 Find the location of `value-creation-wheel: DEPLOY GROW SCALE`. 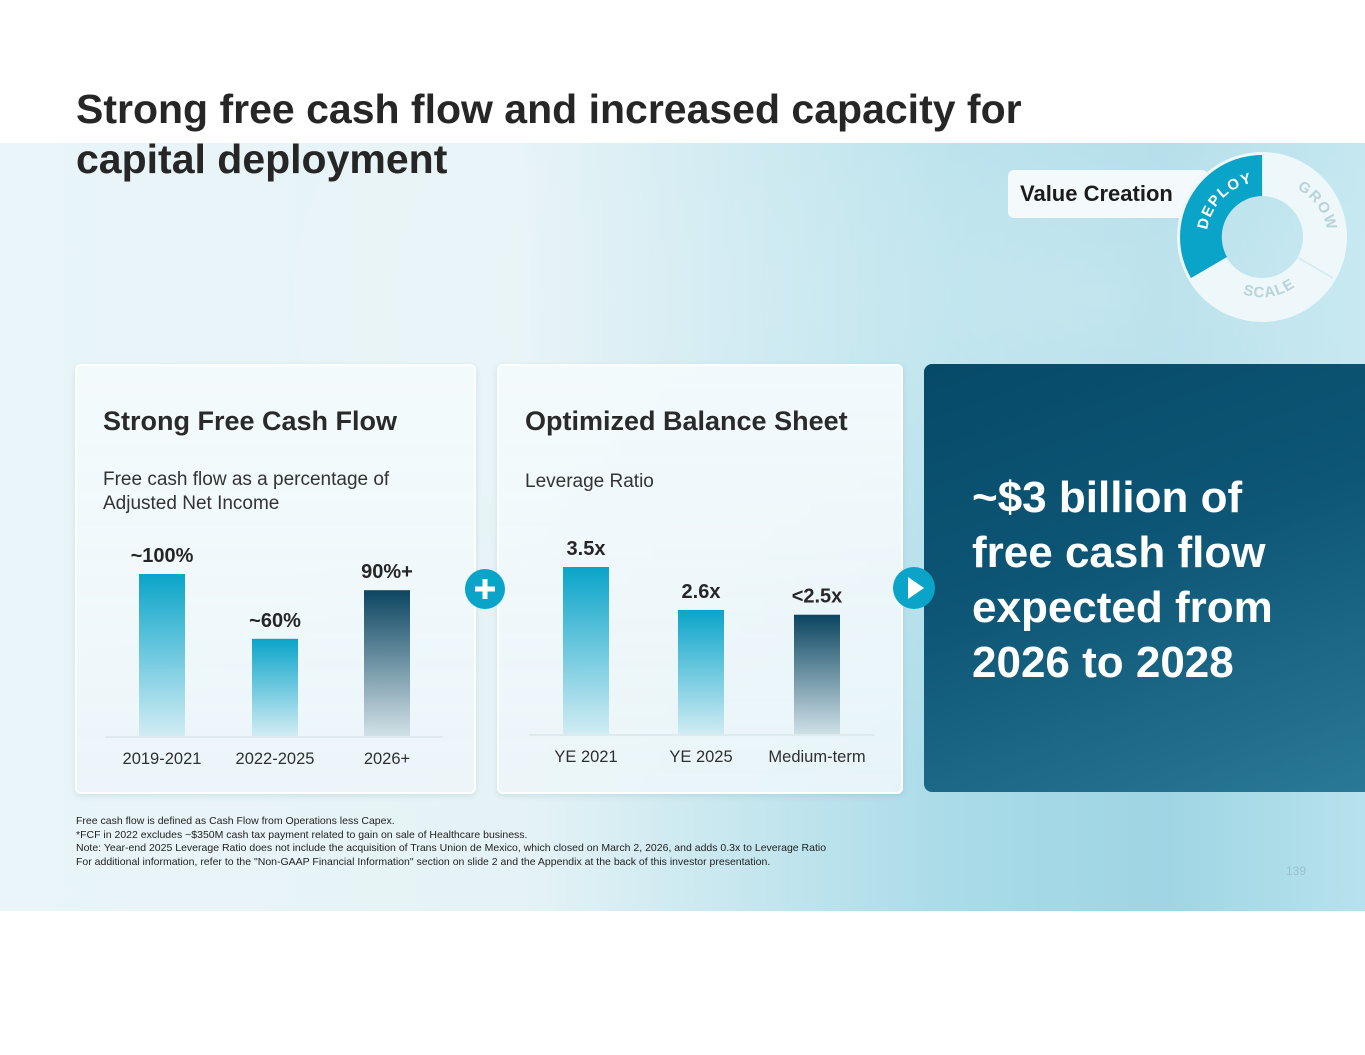

value-creation-wheel: DEPLOY GROW SCALE is located at coordinates (1262, 237).